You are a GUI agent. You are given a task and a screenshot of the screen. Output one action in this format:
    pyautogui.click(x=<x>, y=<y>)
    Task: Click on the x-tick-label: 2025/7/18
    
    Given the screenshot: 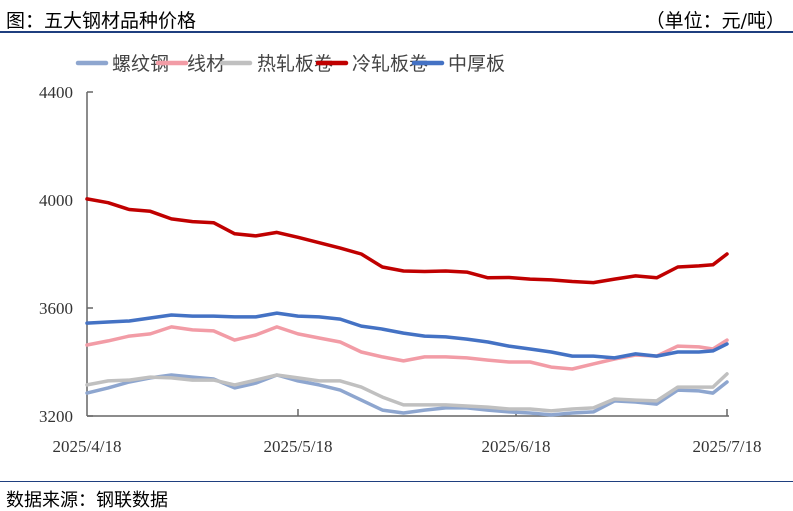 What is the action you would take?
    pyautogui.click(x=727, y=446)
    